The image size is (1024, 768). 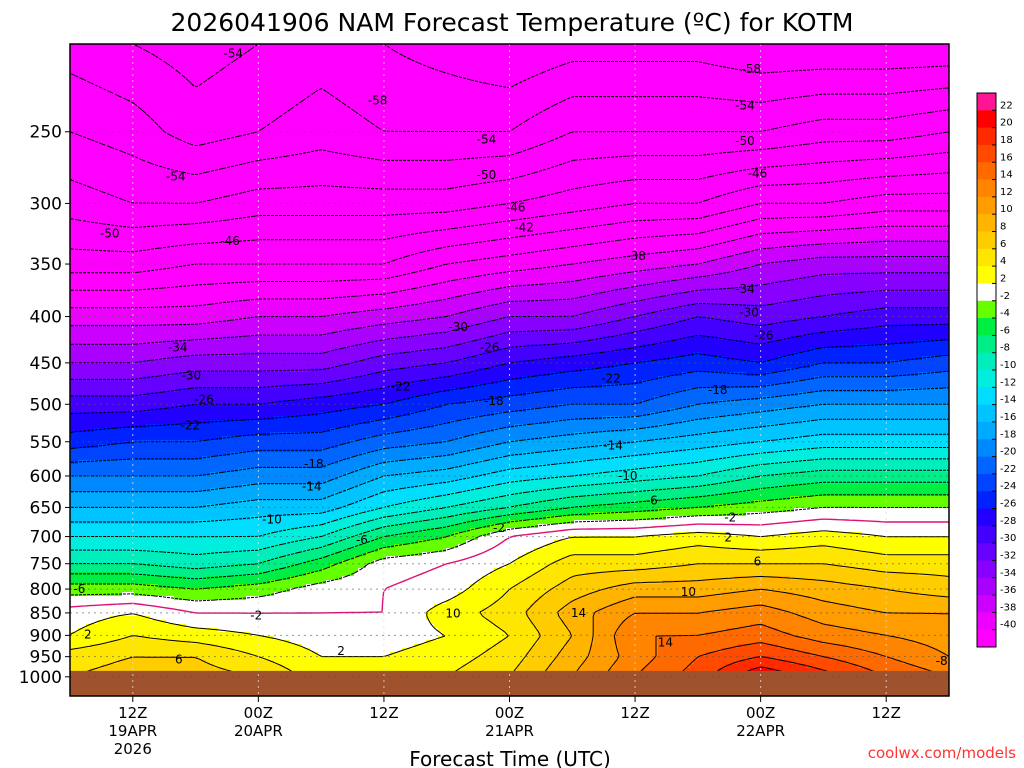 I want to click on colorbar-label: -22, so click(x=1008, y=469).